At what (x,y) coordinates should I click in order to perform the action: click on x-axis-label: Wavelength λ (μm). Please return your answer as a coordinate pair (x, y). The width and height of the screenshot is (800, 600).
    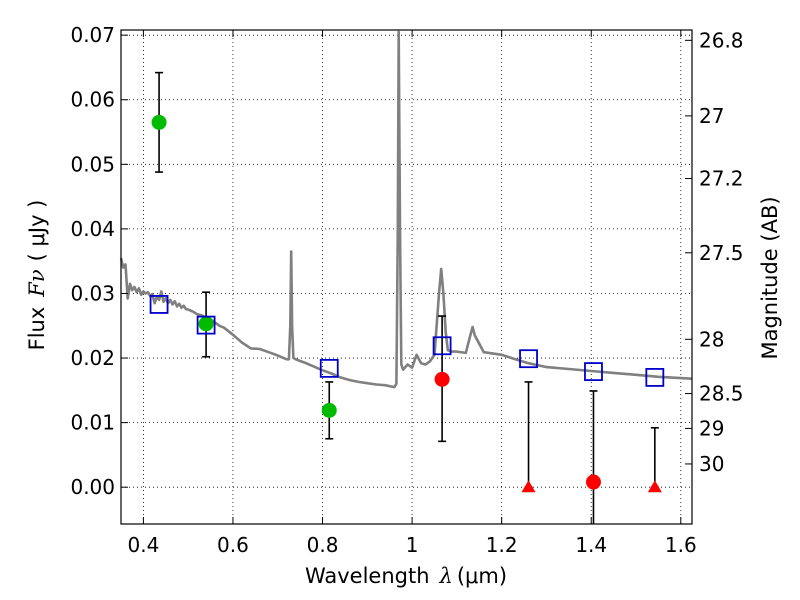
    Looking at the image, I should click on (406, 576).